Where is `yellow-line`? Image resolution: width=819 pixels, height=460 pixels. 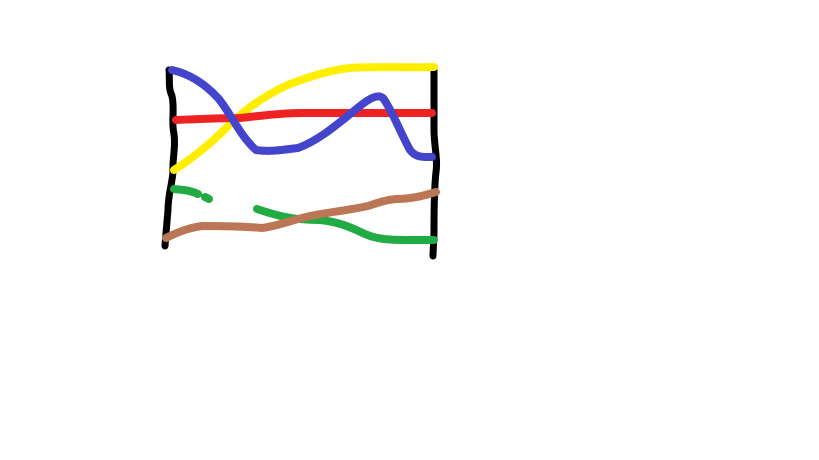 yellow-line is located at coordinates (304, 118).